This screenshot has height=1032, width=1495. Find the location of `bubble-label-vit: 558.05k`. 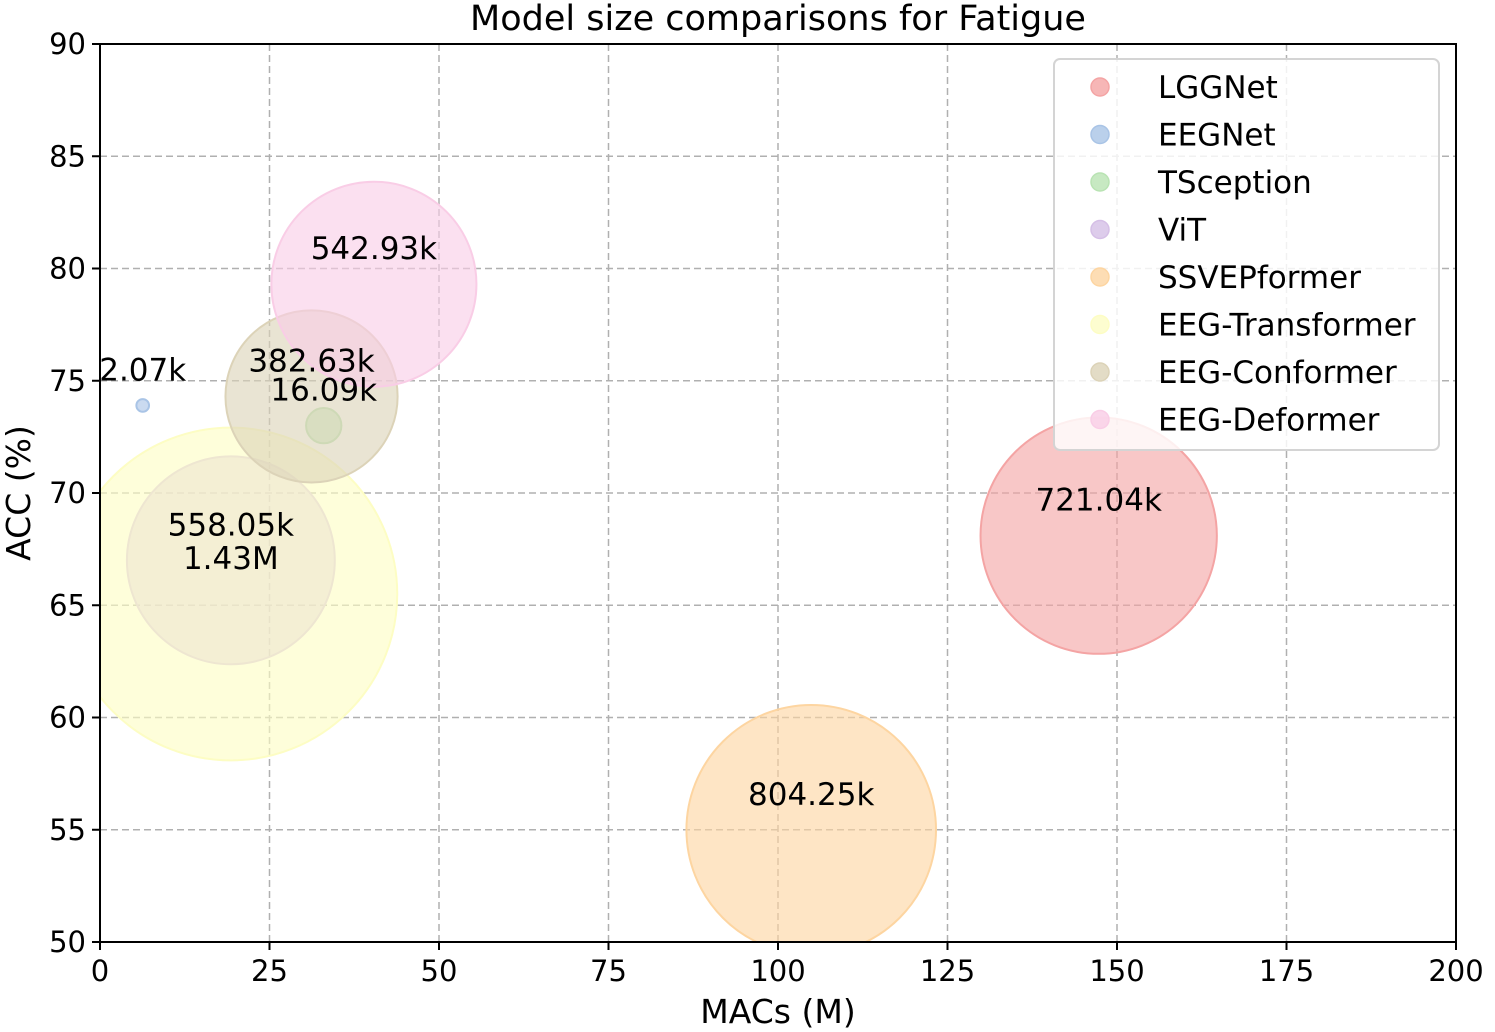

bubble-label-vit: 558.05k is located at coordinates (231, 525).